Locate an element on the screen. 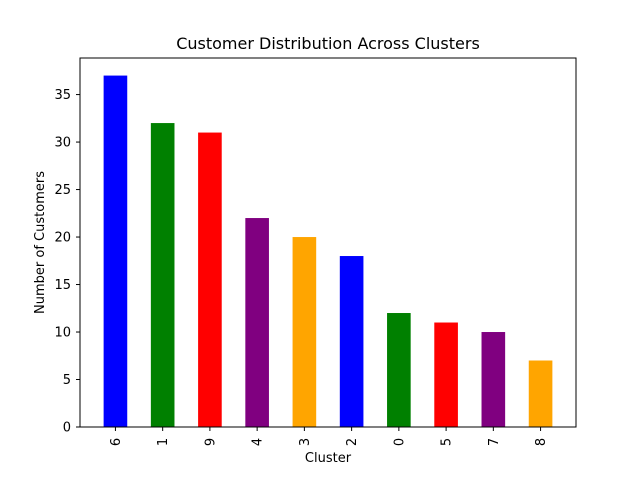 The image size is (640, 480). y-tick-label: 20 is located at coordinates (62, 238).